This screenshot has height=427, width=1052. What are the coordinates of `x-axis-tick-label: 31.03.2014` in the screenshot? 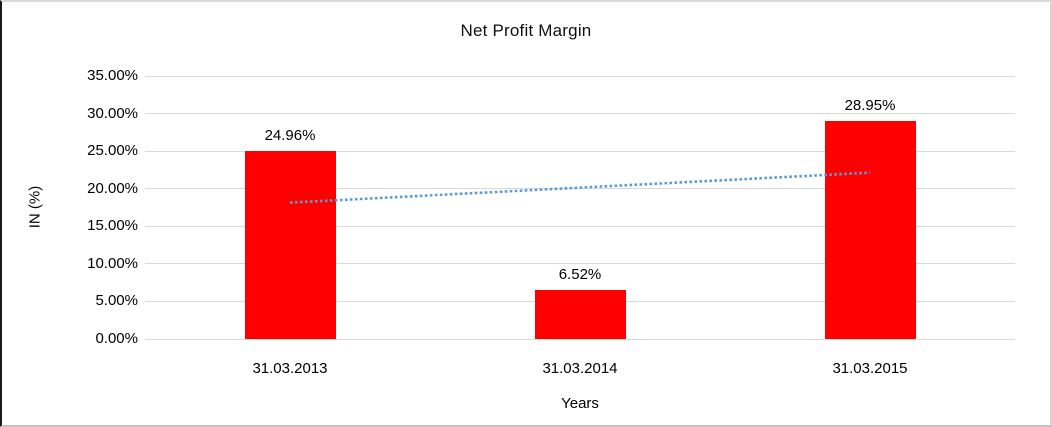 It's located at (580, 368).